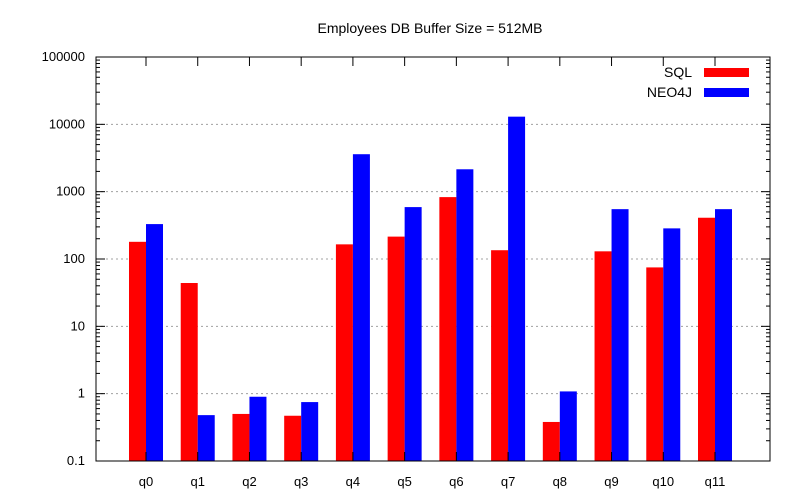 The width and height of the screenshot is (800, 500). What do you see at coordinates (189, 372) in the screenshot?
I see `bar-sql-q1` at bounding box center [189, 372].